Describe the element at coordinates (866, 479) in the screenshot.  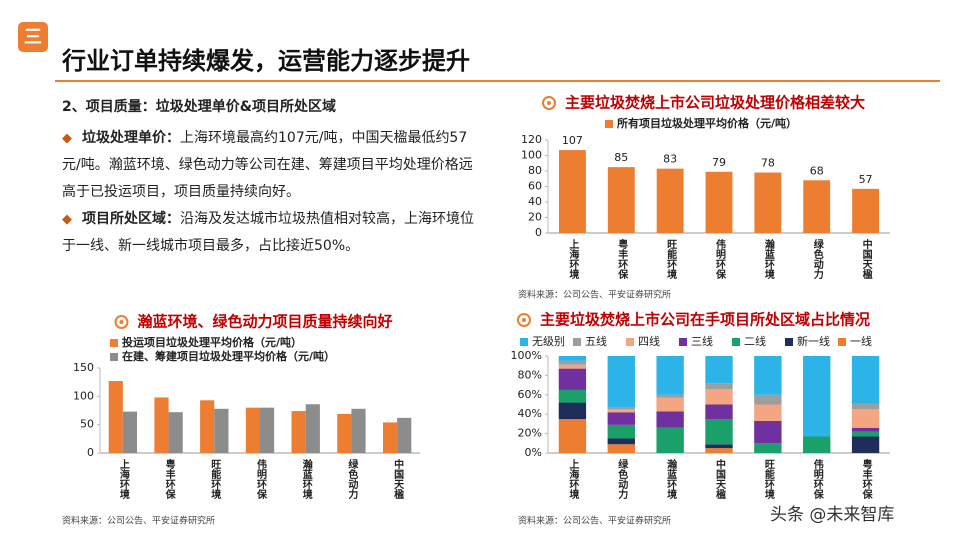
I see `x-tick-label: 粤丰环保` at that location.